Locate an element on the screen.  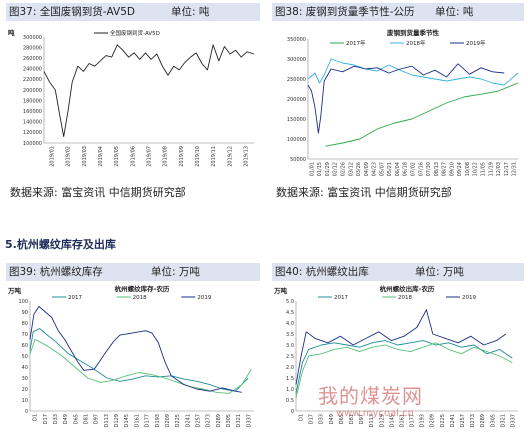
x-tick-label: 2019/03 is located at coordinates (85, 156).